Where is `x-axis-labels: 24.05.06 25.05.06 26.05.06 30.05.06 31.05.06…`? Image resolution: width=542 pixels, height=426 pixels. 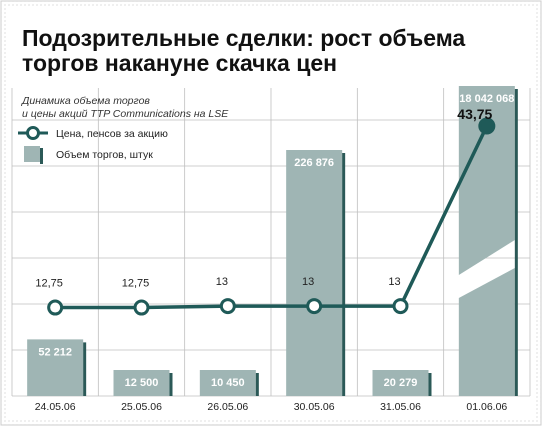 x-axis-labels: 24.05.06 25.05.06 26.05.06 30.05.06 31.05.06… is located at coordinates (271, 407).